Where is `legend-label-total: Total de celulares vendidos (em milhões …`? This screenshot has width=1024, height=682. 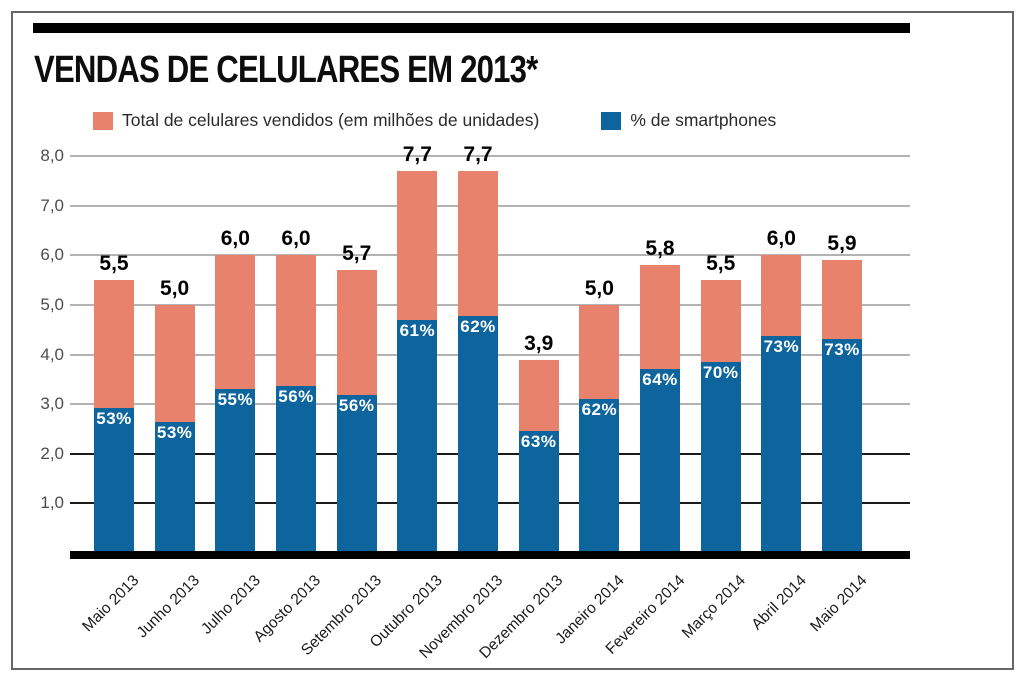 legend-label-total: Total de celulares vendidos (em milhões … is located at coordinates (331, 120).